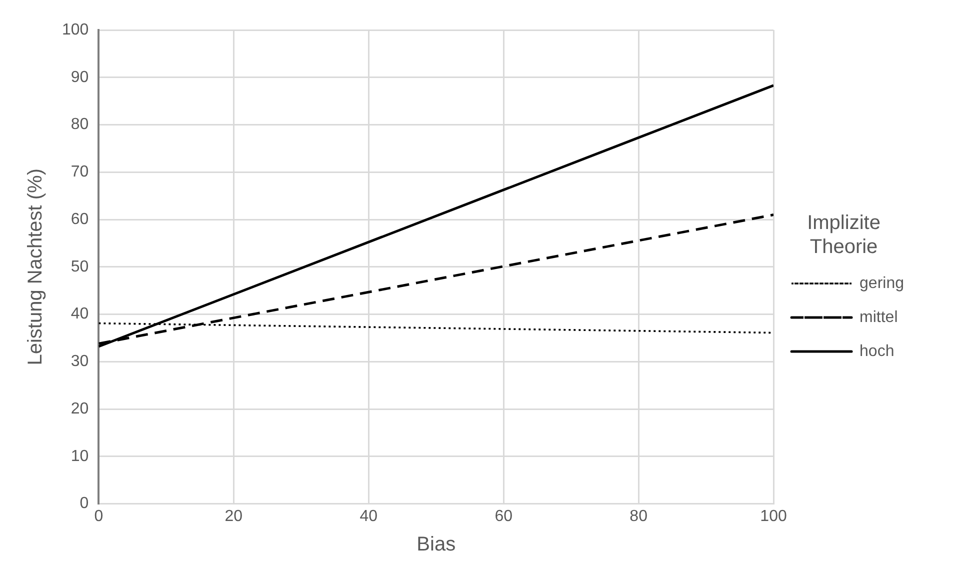 This screenshot has height=581, width=954. I want to click on y-tick-label: 40, so click(79, 314).